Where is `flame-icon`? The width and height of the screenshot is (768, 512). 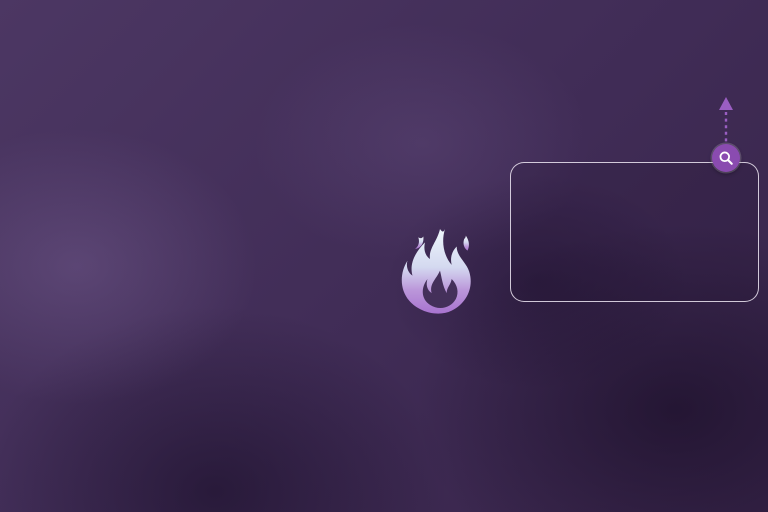 flame-icon is located at coordinates (436, 271).